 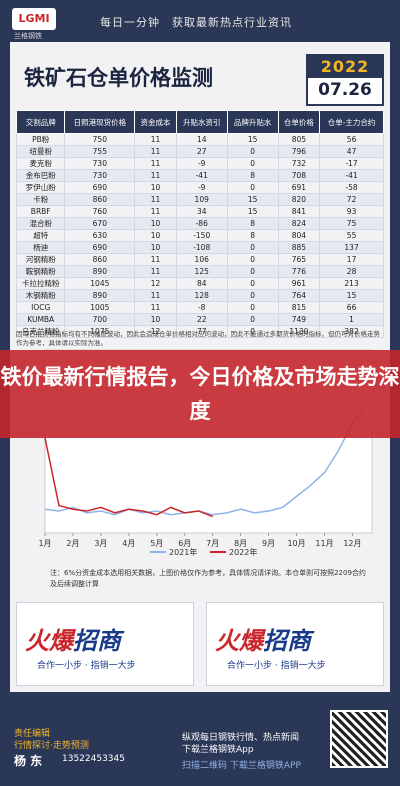 I want to click on table-cell: 1075, so click(x=100, y=331).